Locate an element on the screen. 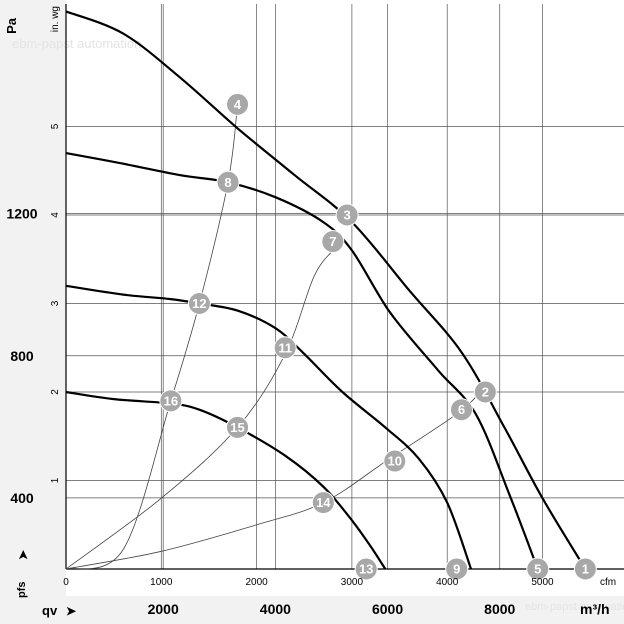 The height and width of the screenshot is (624, 624). left-axis-band is located at coordinates (33, 298).